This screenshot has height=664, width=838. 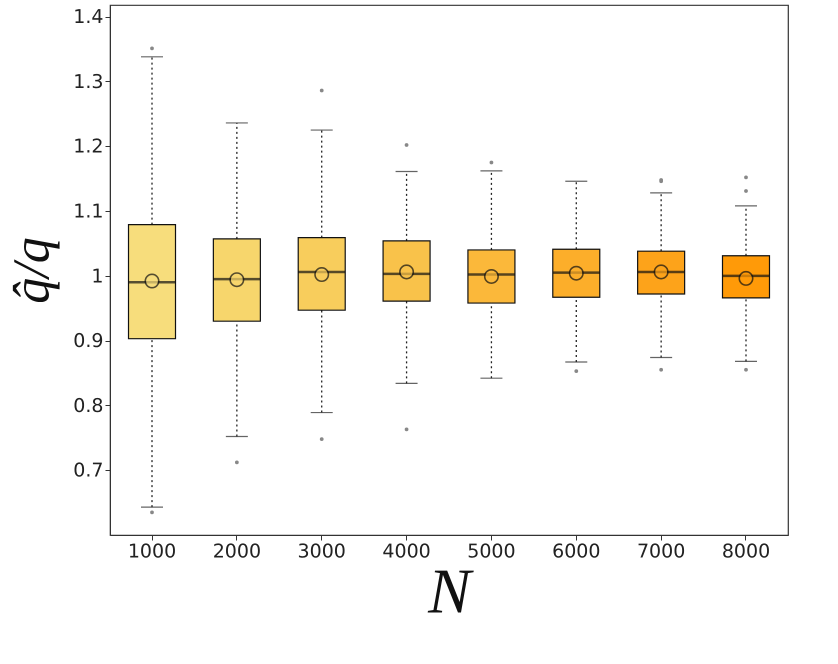 I want to click on x-tick-label: 5000, so click(x=491, y=551).